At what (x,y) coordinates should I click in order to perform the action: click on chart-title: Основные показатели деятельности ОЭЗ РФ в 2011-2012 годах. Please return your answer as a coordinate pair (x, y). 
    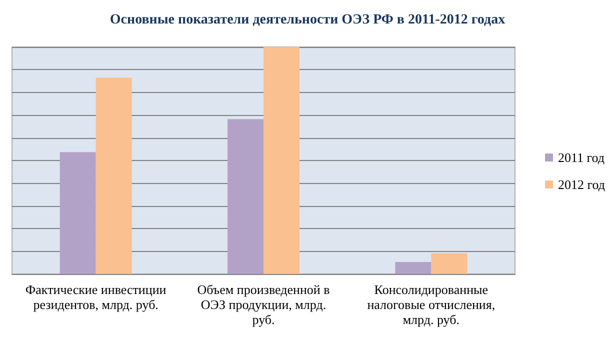
    Looking at the image, I should click on (308, 20).